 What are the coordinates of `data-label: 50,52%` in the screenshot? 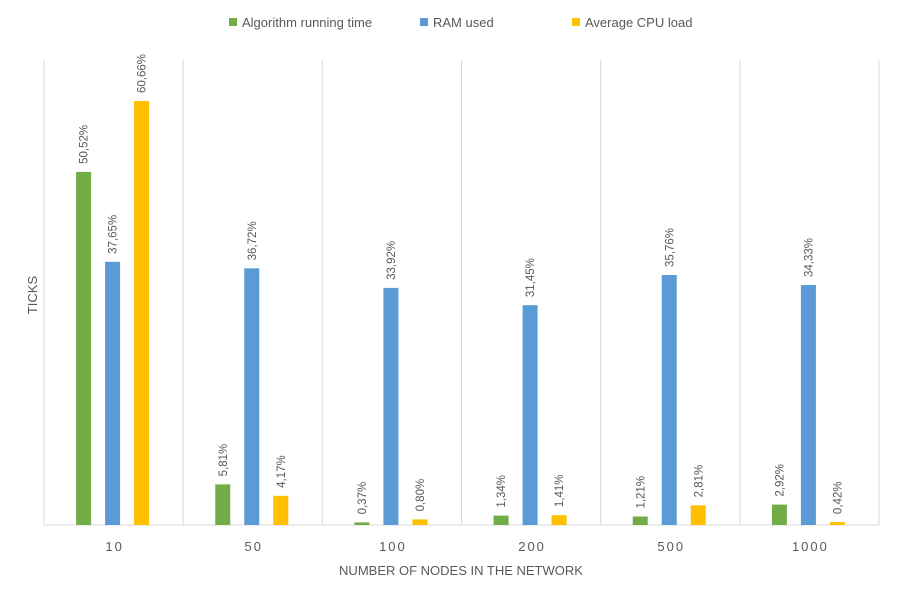 It's located at (85, 144).